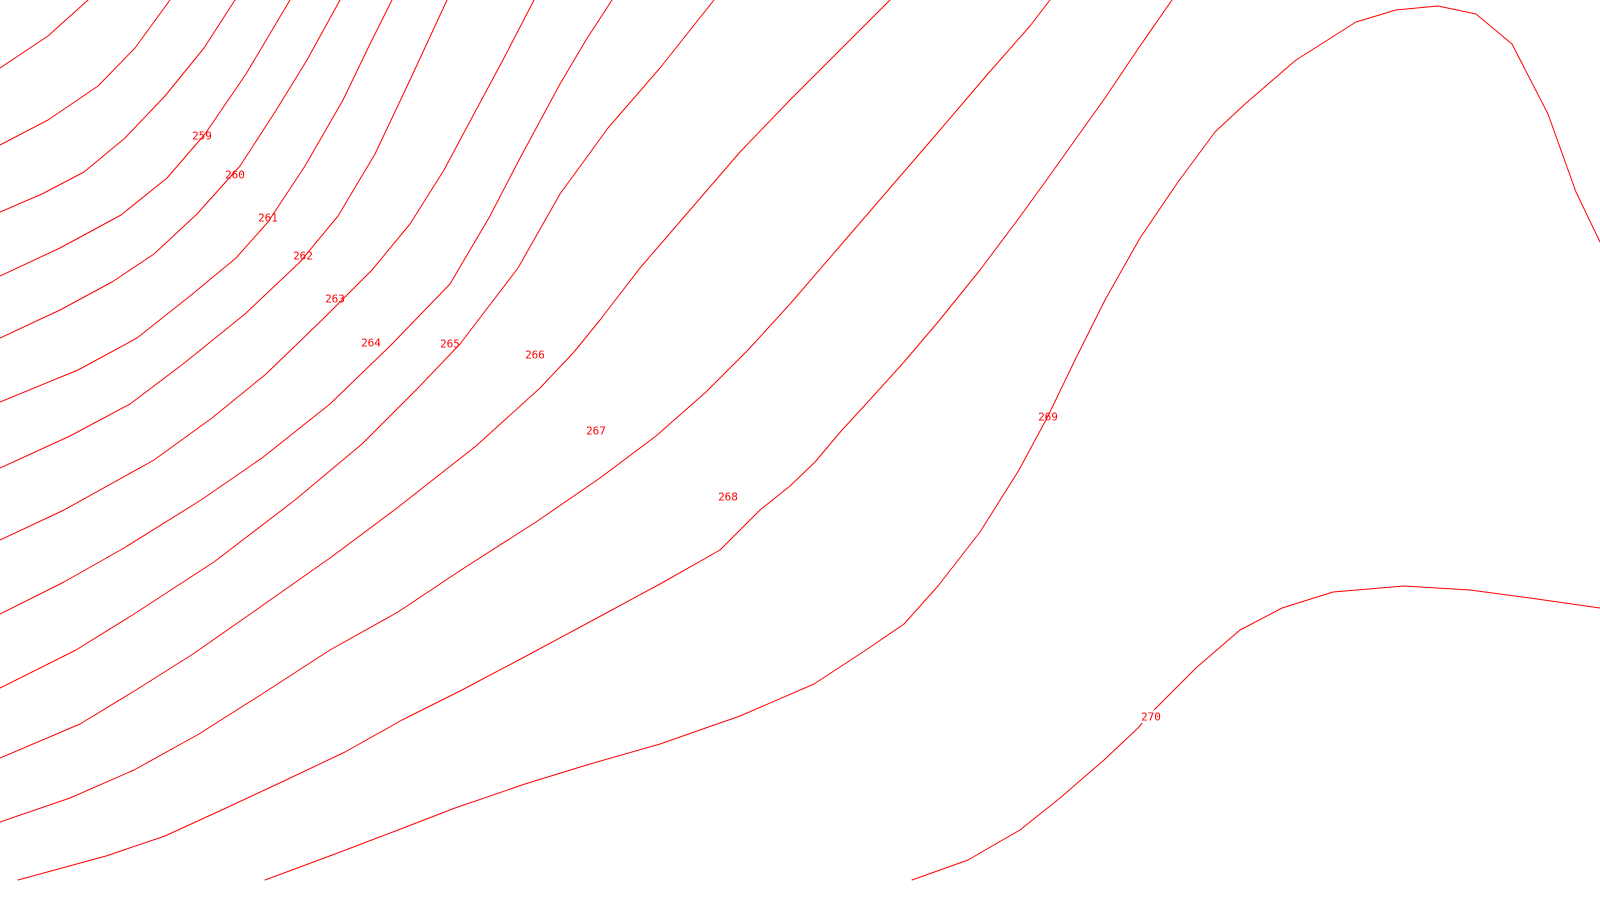 The height and width of the screenshot is (900, 1600). I want to click on contour-label-260: 260, so click(235, 175).